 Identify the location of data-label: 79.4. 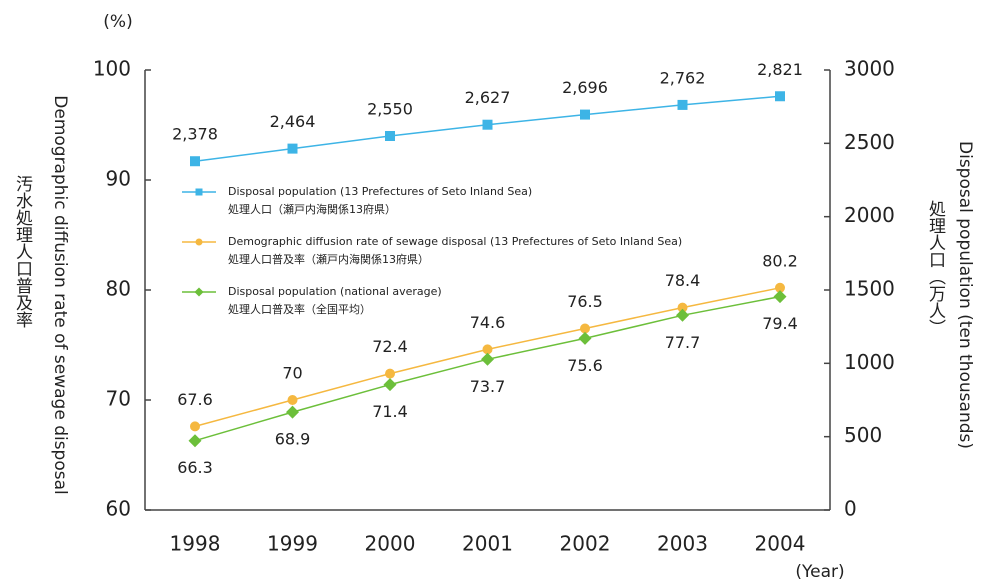
(780, 323).